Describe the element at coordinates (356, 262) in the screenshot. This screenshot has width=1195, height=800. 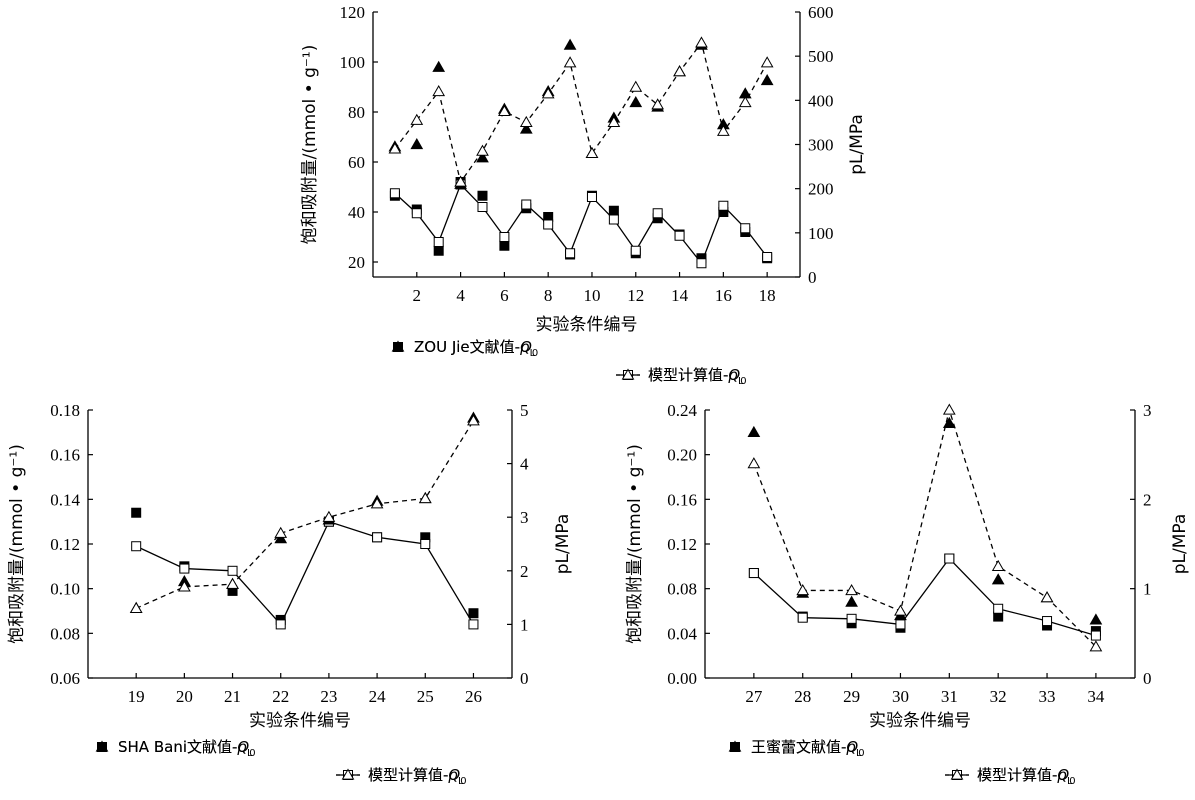
I see `y-left-tick-label: 20` at that location.